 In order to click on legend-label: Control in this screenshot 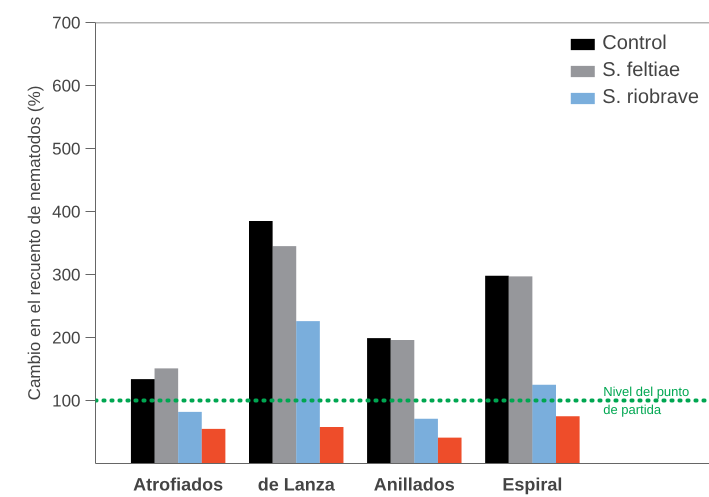, I will do `click(634, 43)`.